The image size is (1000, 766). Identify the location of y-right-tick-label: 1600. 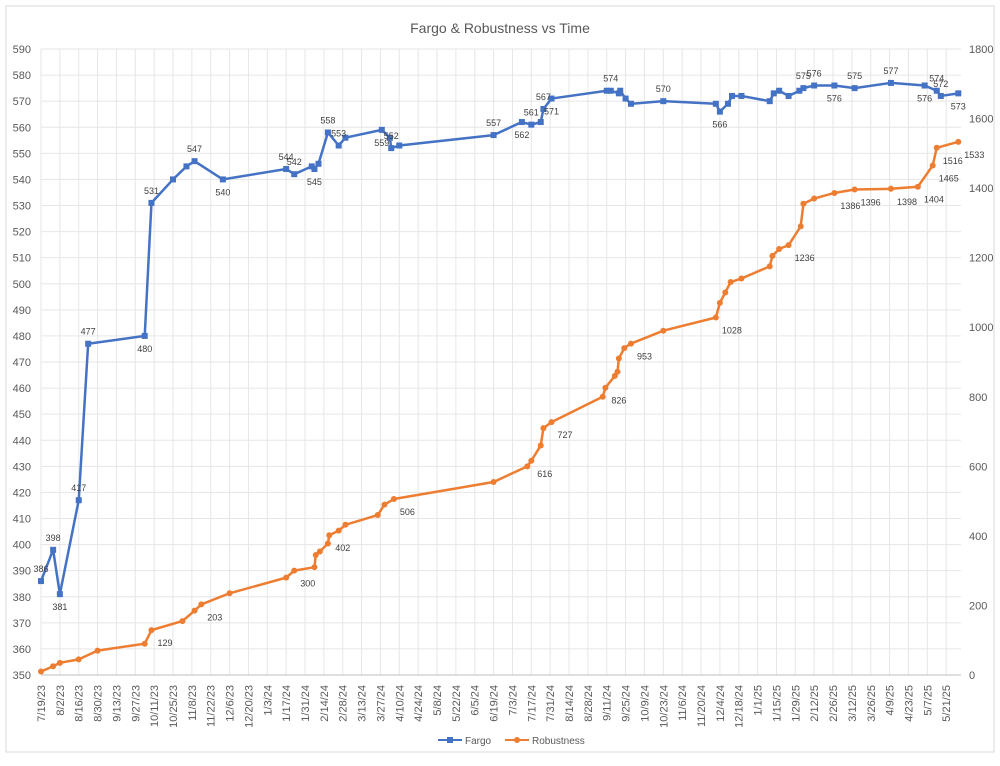
(981, 120).